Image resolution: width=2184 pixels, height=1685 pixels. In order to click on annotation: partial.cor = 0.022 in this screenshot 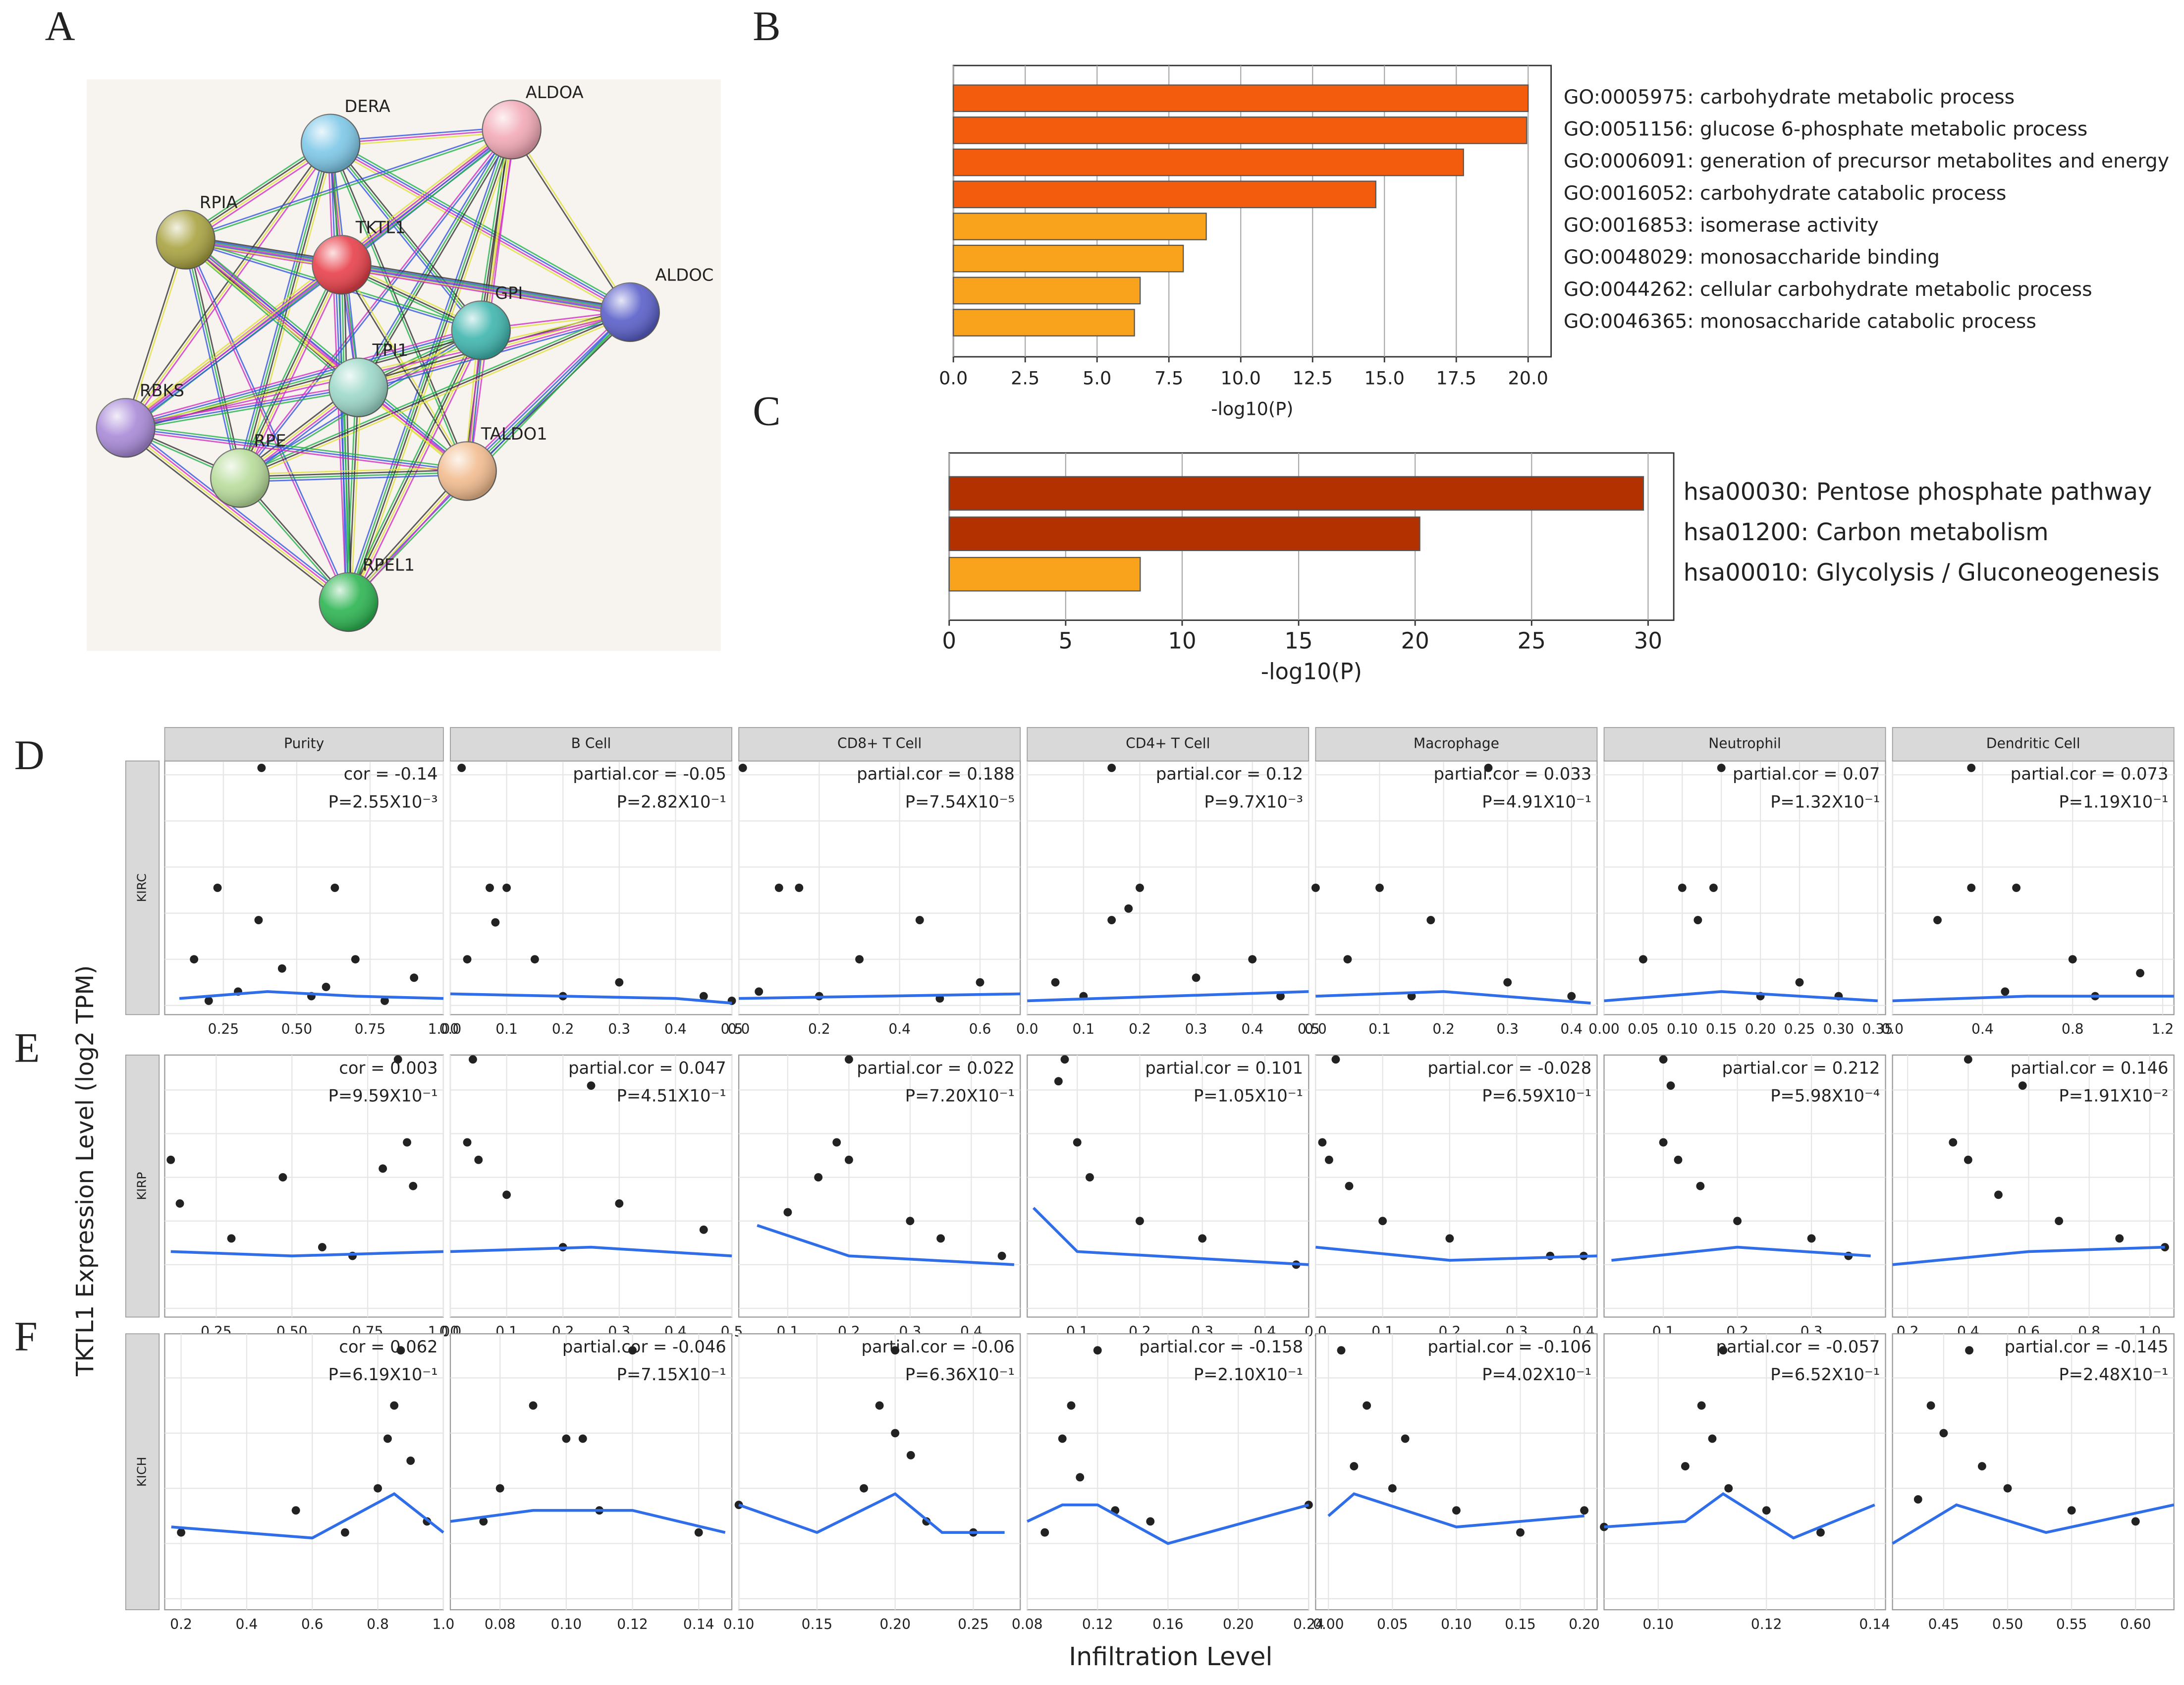, I will do `click(936, 1067)`.